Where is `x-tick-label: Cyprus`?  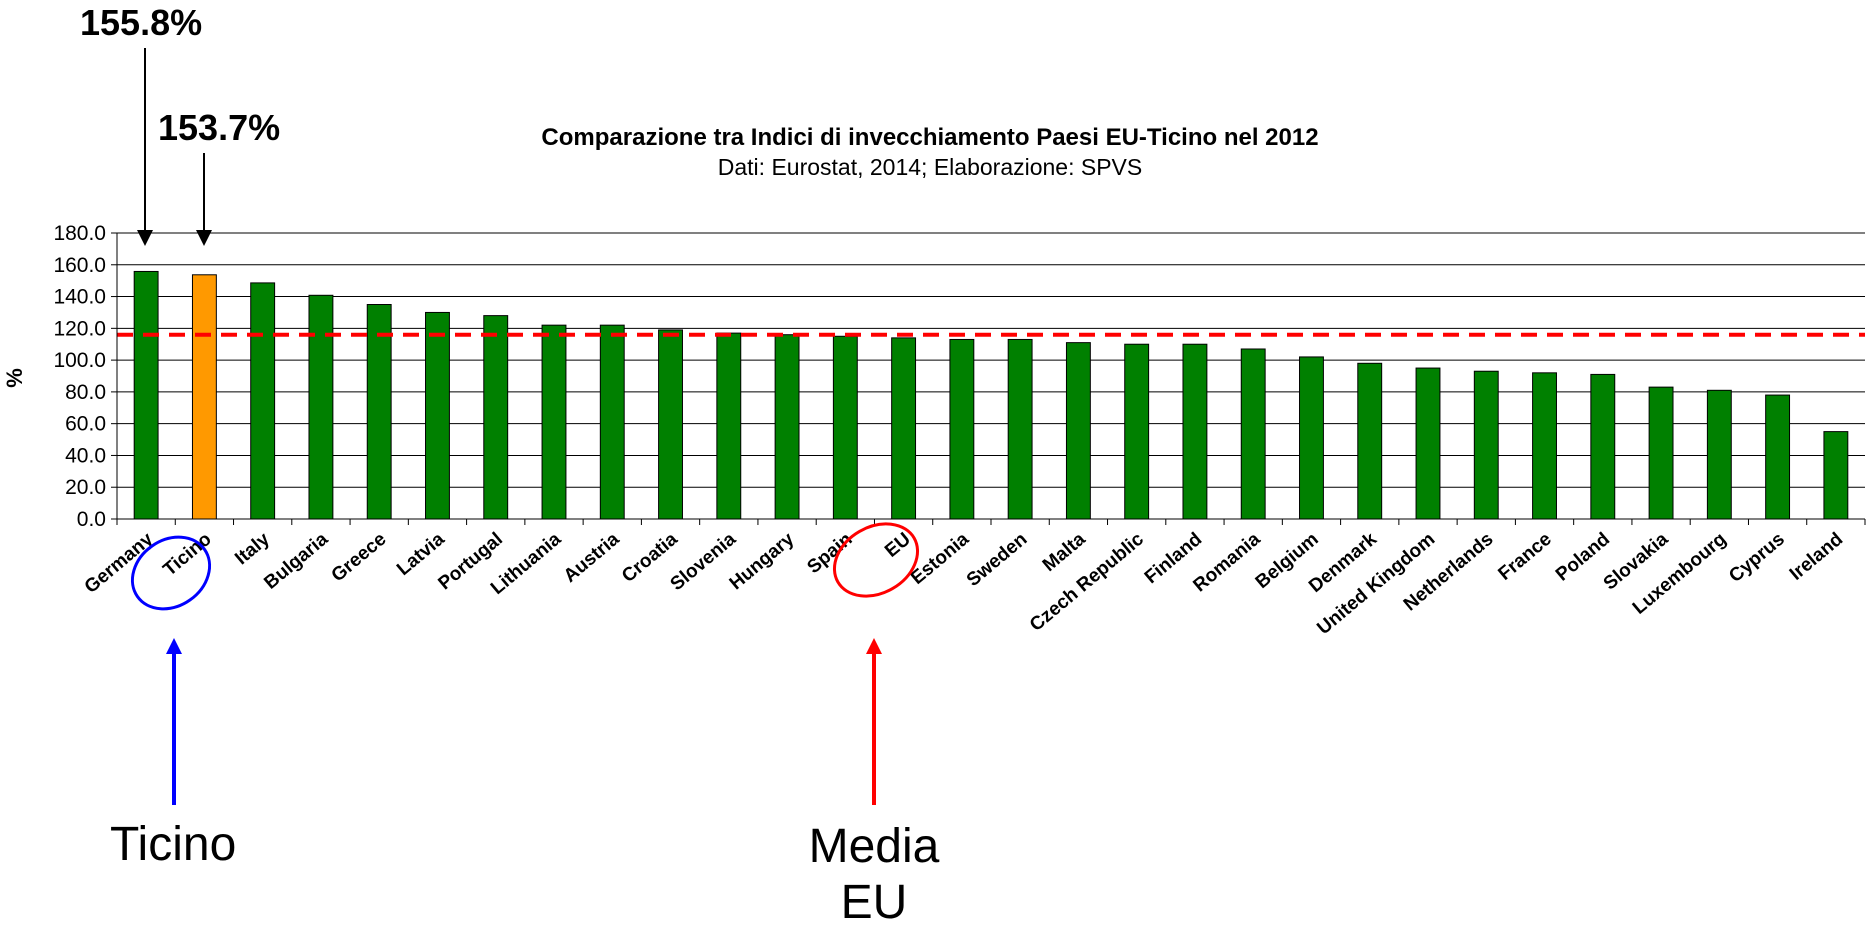 x-tick-label: Cyprus is located at coordinates (1757, 558).